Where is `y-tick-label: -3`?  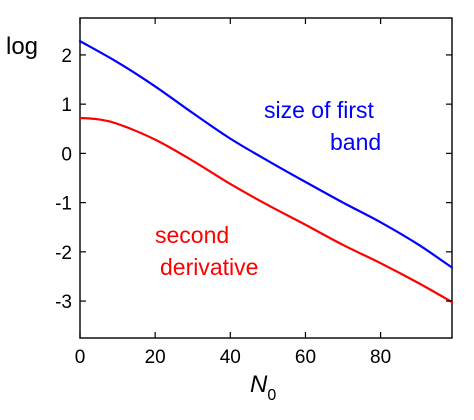 y-tick-label: -3 is located at coordinates (63, 302).